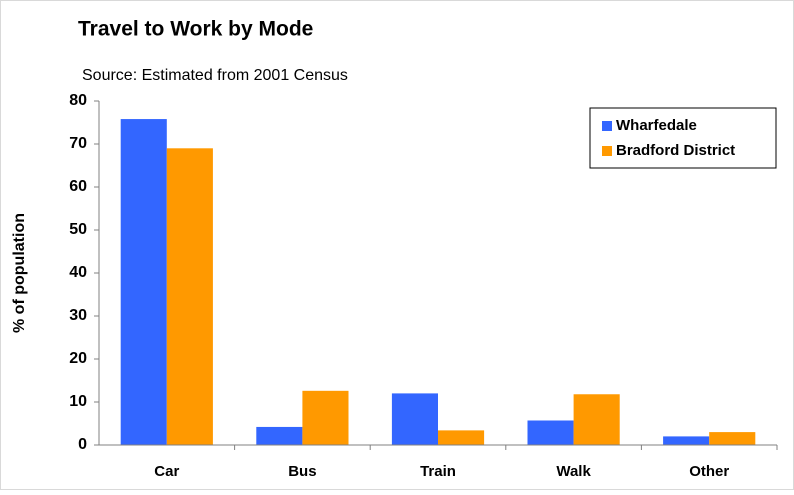  What do you see at coordinates (78, 315) in the screenshot?
I see `y-tick-label: 30` at bounding box center [78, 315].